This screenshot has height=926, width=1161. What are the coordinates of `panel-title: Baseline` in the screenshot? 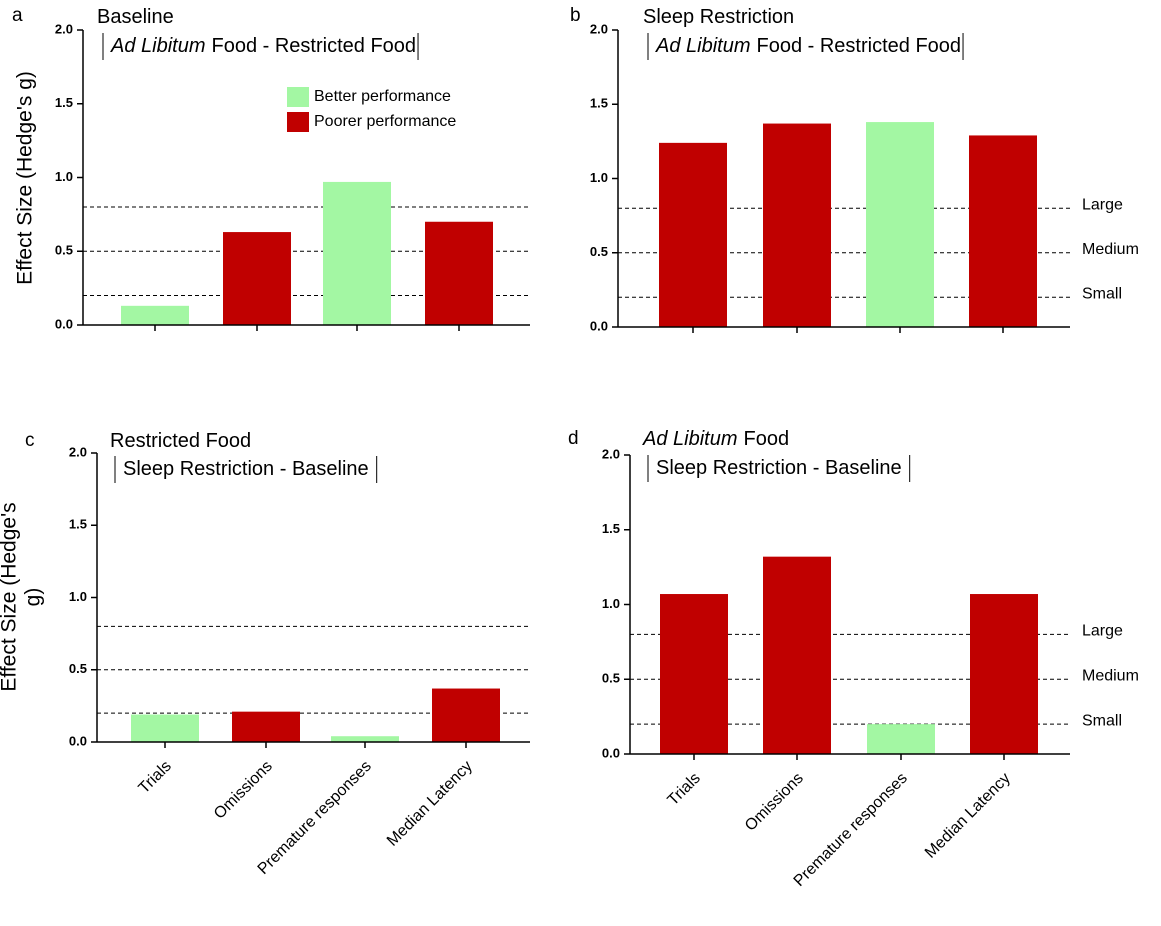 It's located at (135, 17).